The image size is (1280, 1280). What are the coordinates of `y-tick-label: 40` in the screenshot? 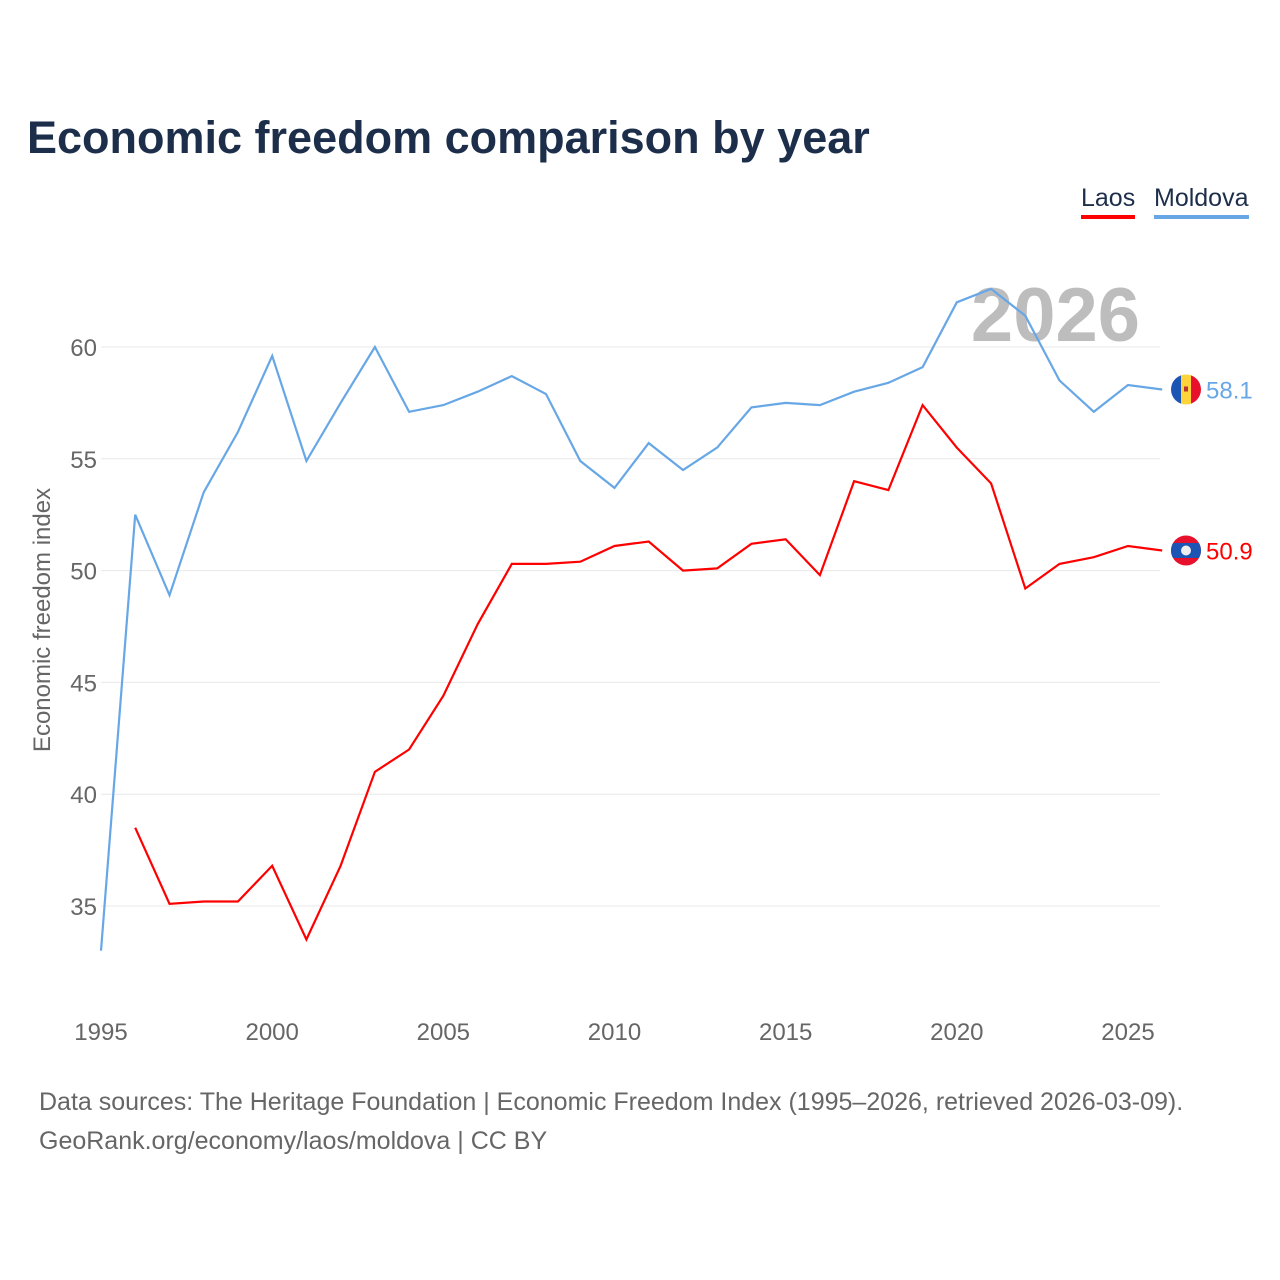 It's located at (83, 795).